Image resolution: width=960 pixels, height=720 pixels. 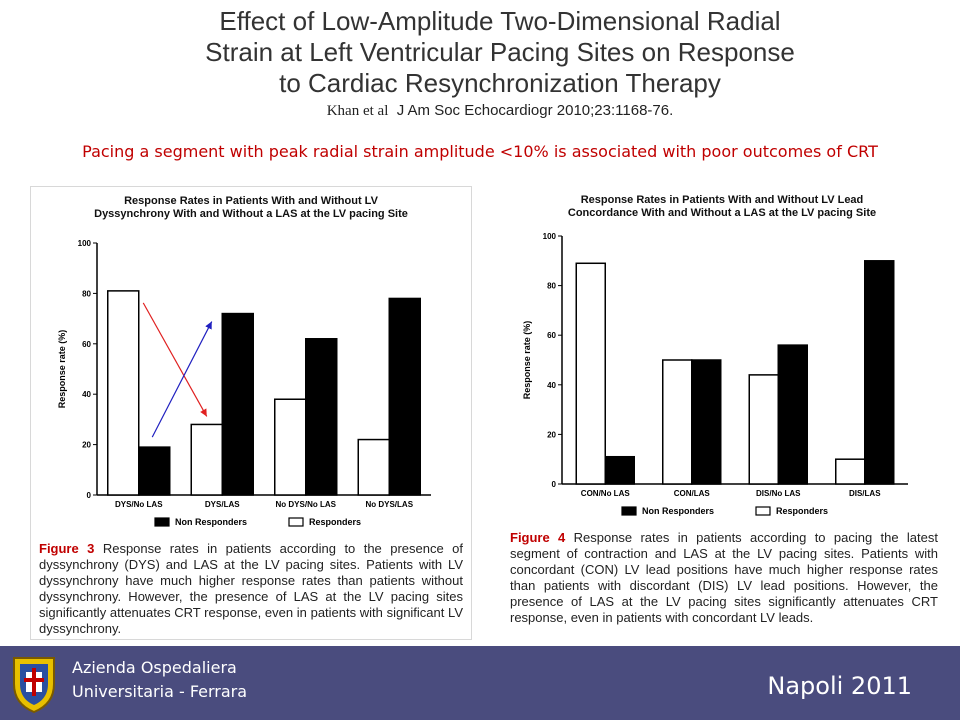 I want to click on chart-1-x-tick-label: No DYS/LAS, so click(x=389, y=504).